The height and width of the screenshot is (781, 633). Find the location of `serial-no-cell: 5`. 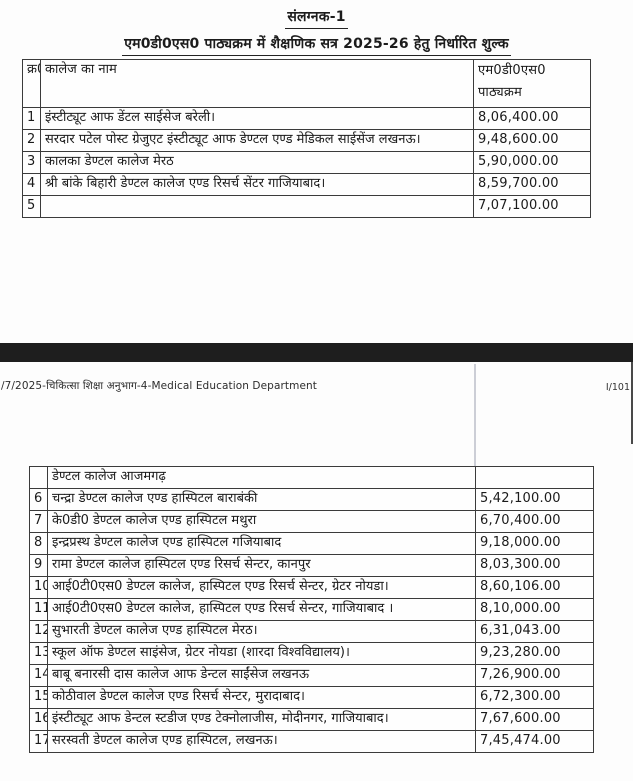

serial-no-cell: 5 is located at coordinates (31, 206).